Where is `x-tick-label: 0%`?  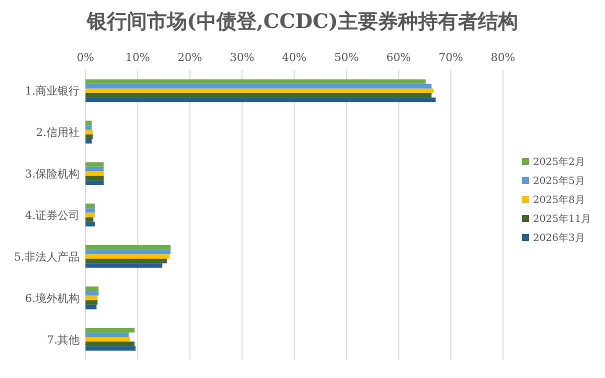
x-tick-label: 0% is located at coordinates (85, 57).